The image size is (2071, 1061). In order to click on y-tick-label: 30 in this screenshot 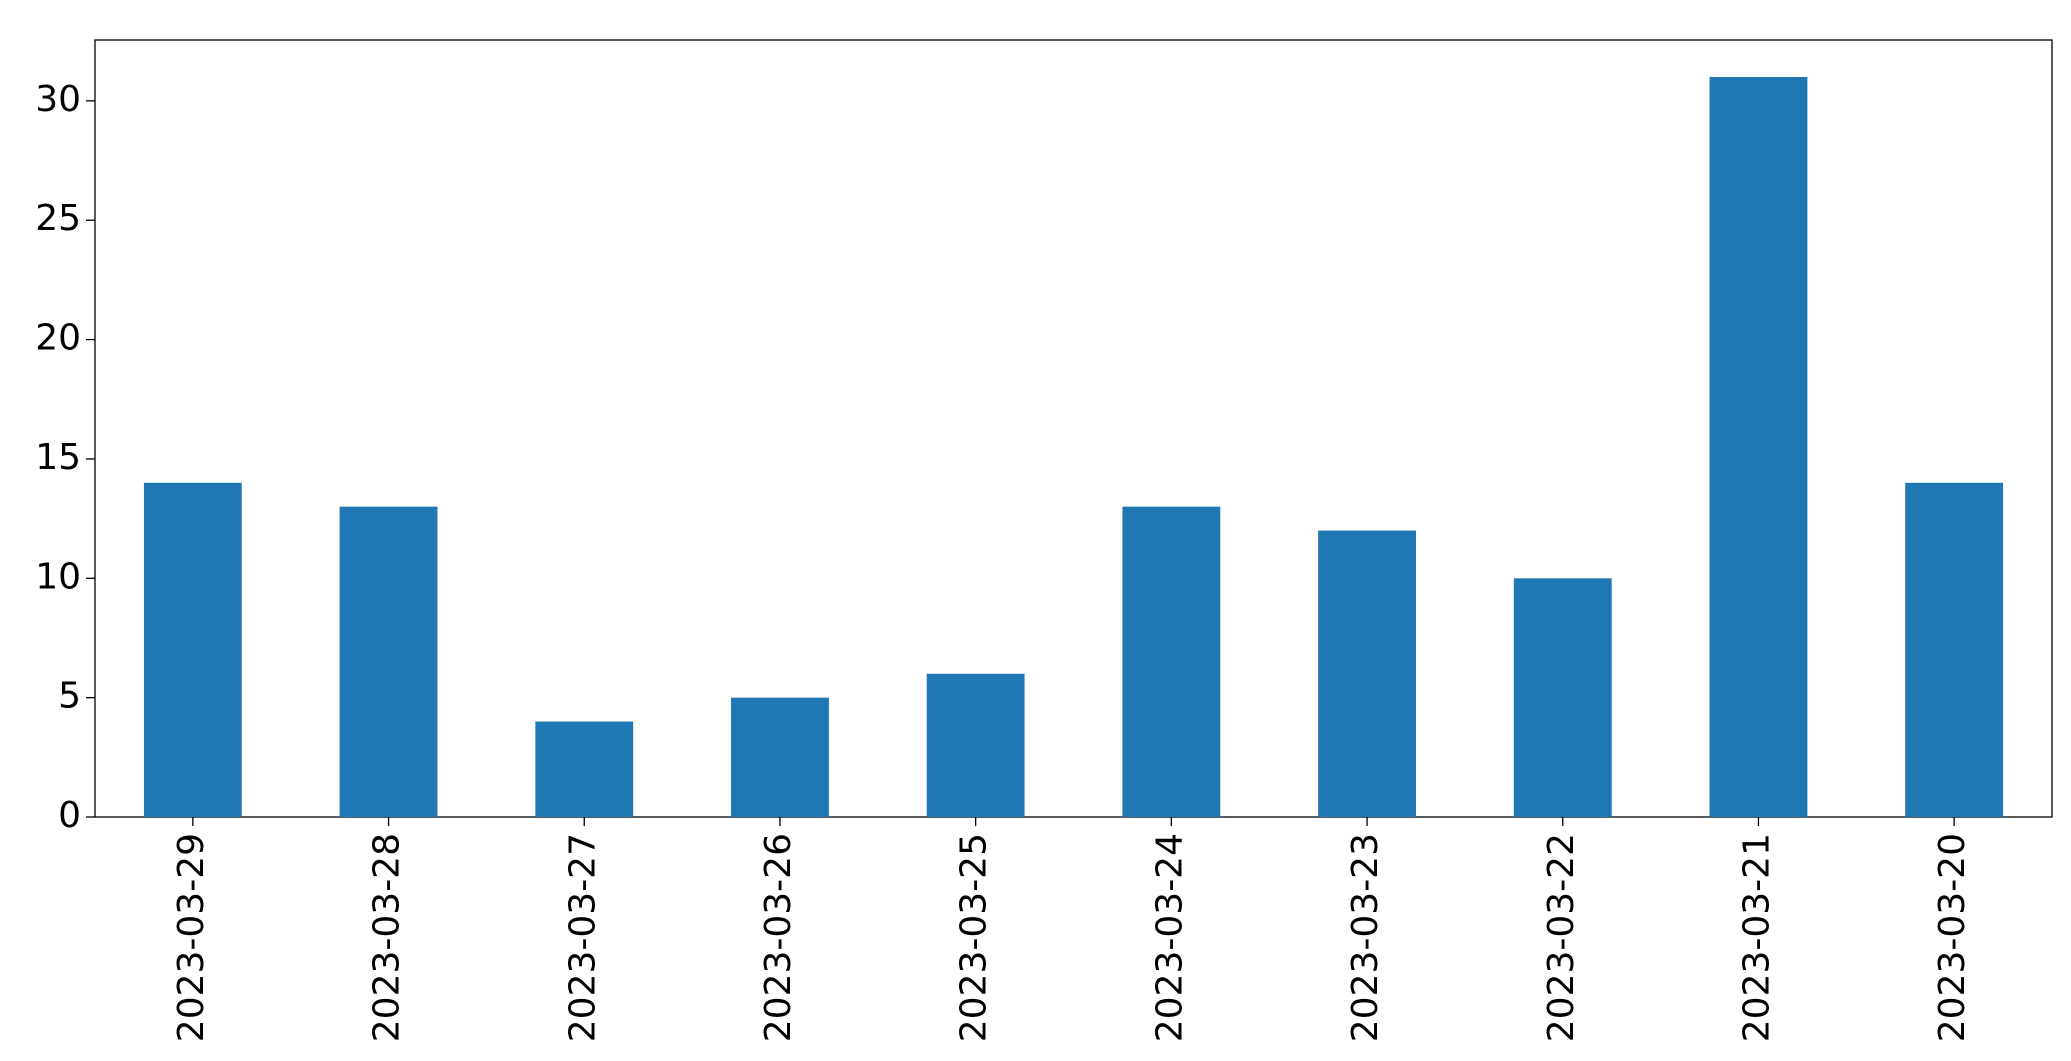, I will do `click(58, 99)`.